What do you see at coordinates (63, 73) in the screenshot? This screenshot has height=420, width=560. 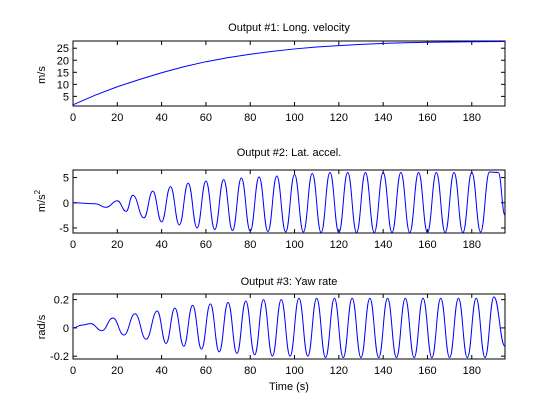 I see `y-tick-label: 15` at bounding box center [63, 73].